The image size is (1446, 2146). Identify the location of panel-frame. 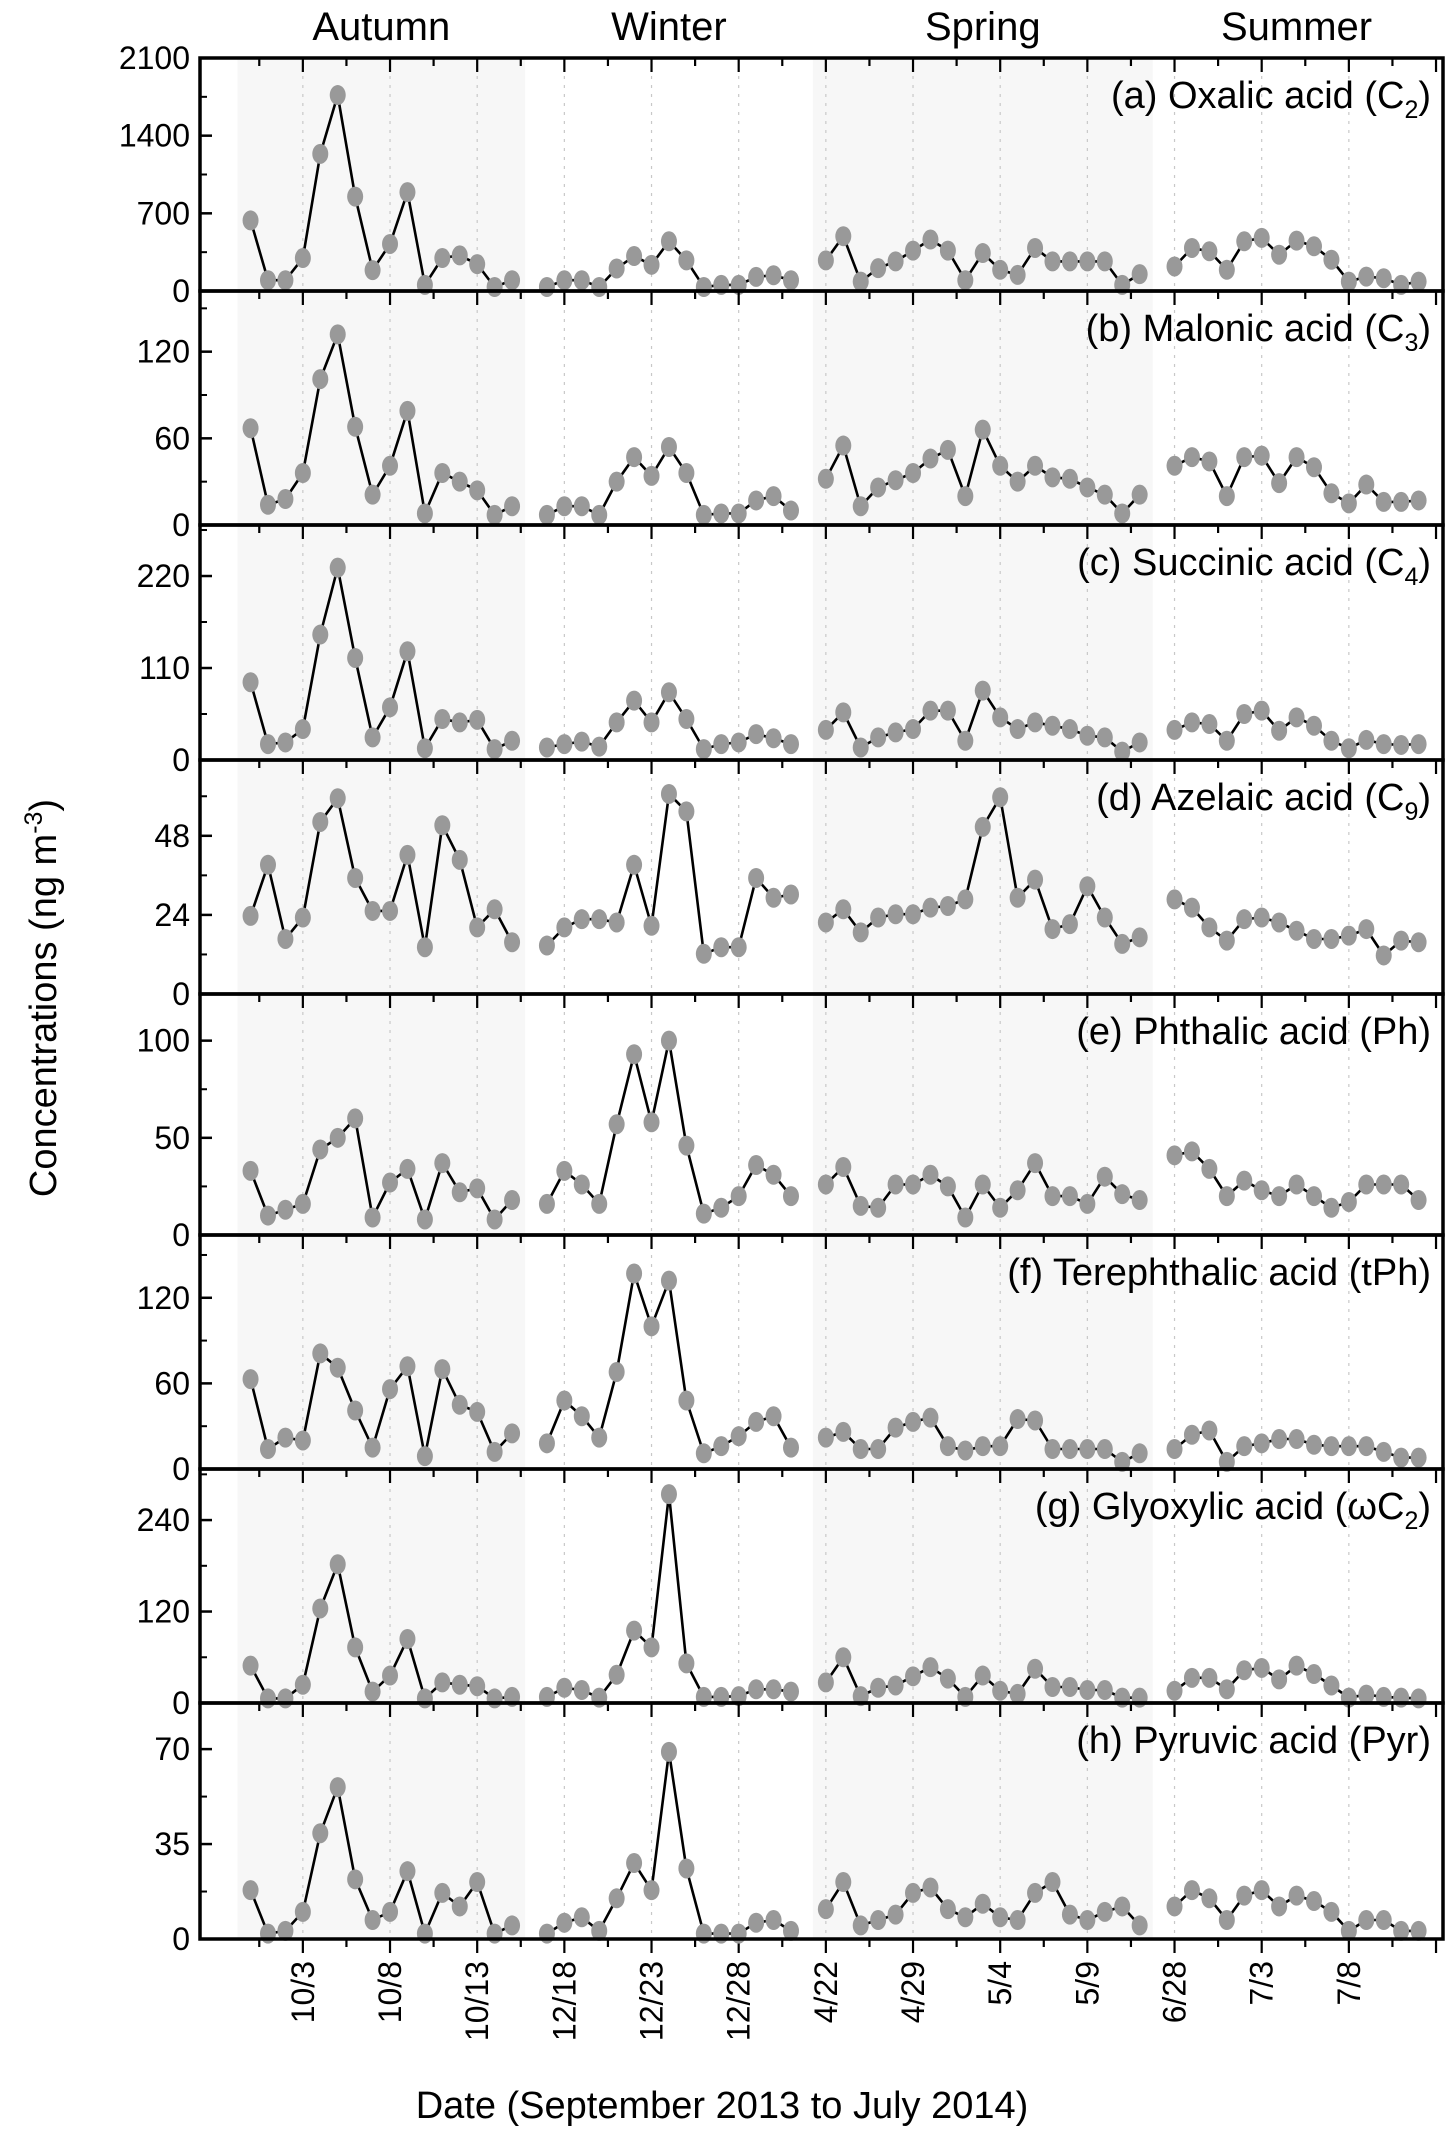
(821, 1821).